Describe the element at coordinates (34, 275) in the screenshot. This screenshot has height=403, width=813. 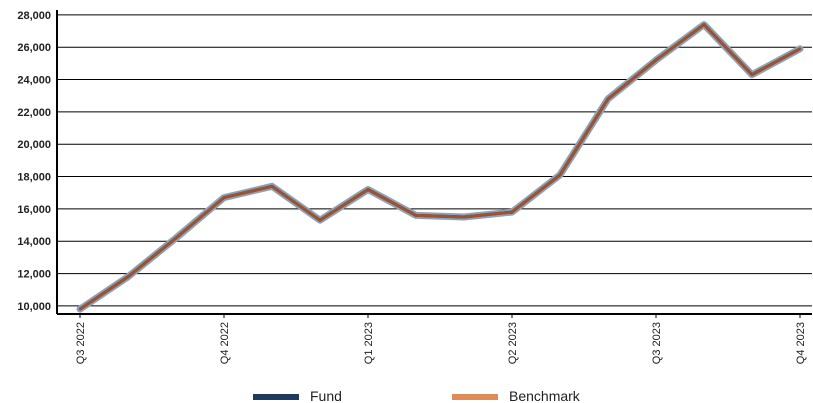
I see `y-tick-label: 12,000` at that location.